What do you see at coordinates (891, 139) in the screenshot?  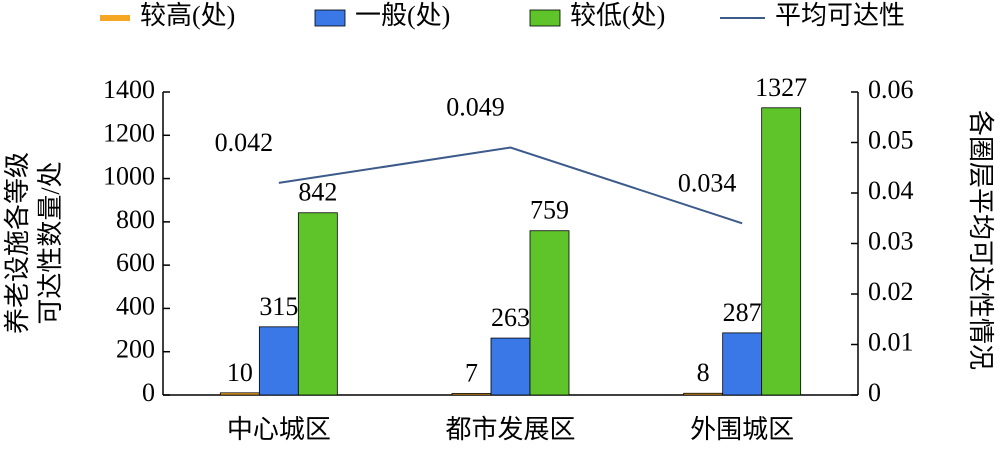 I see `y2-tick-label: 0.05` at bounding box center [891, 139].